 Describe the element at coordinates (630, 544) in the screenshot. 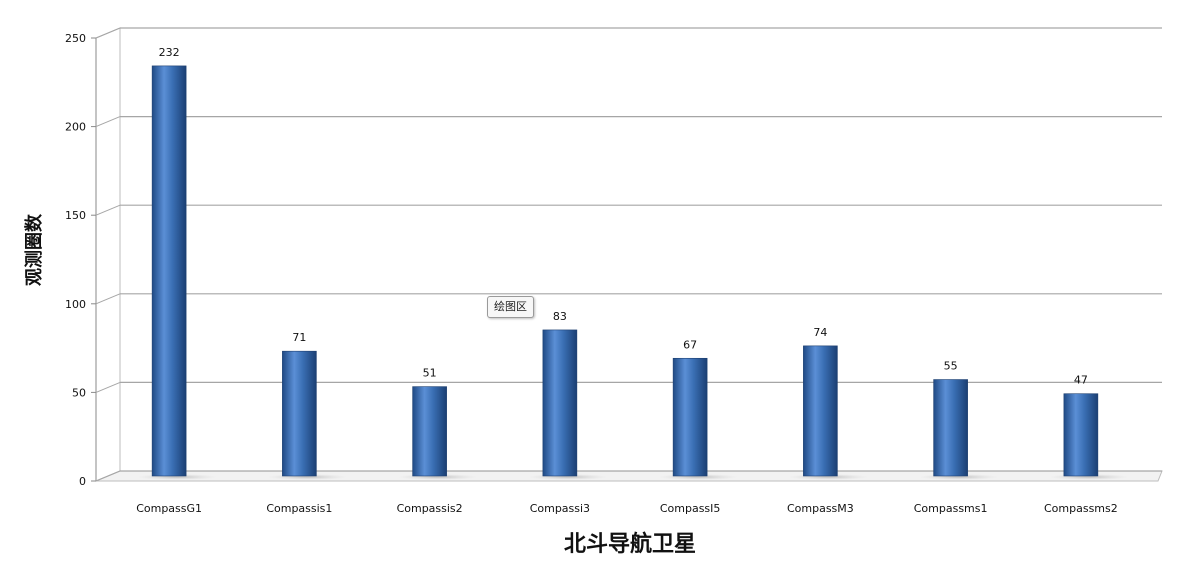

I see `x-axis-title: 北斗导航卫星` at that location.